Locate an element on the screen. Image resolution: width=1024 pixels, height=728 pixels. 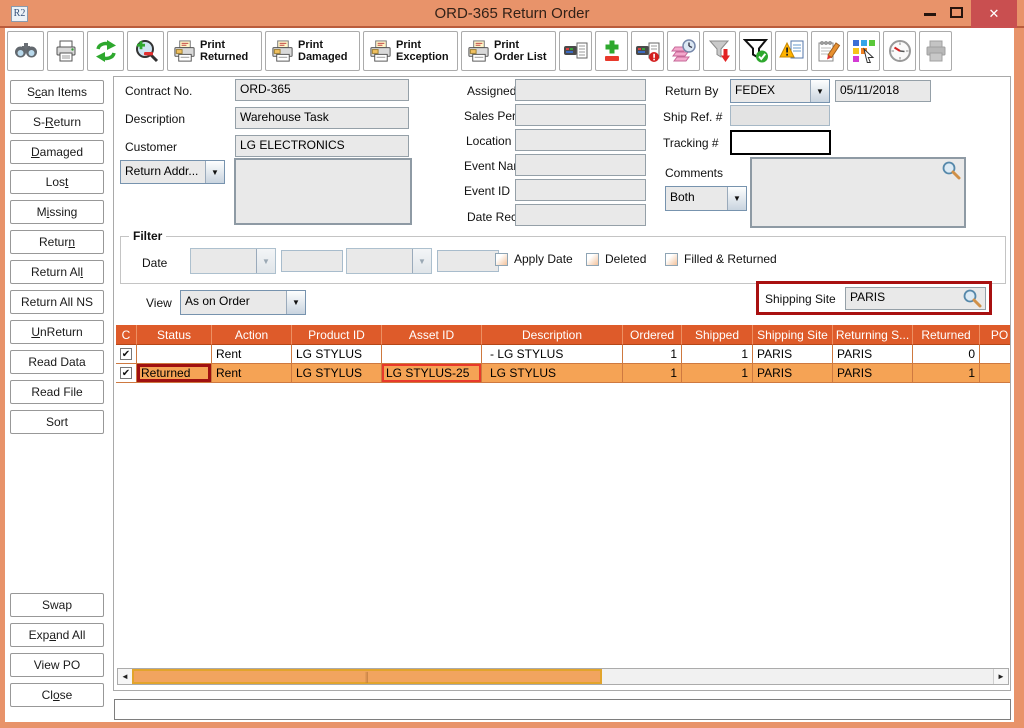
close-icon: ✕ is located at coordinates (994, 14).